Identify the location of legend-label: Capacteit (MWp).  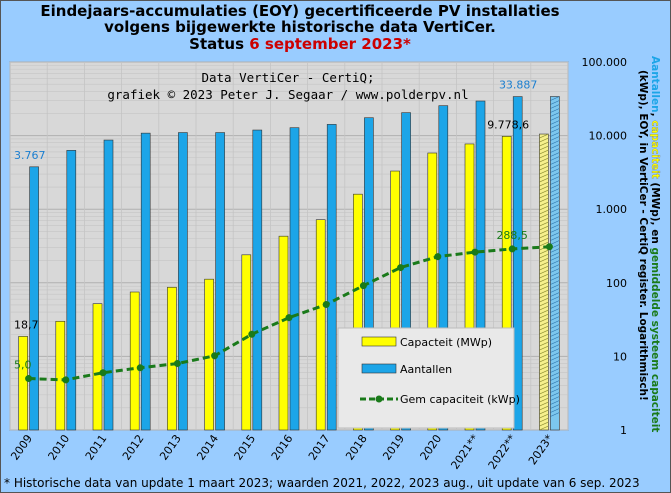
(446, 342).